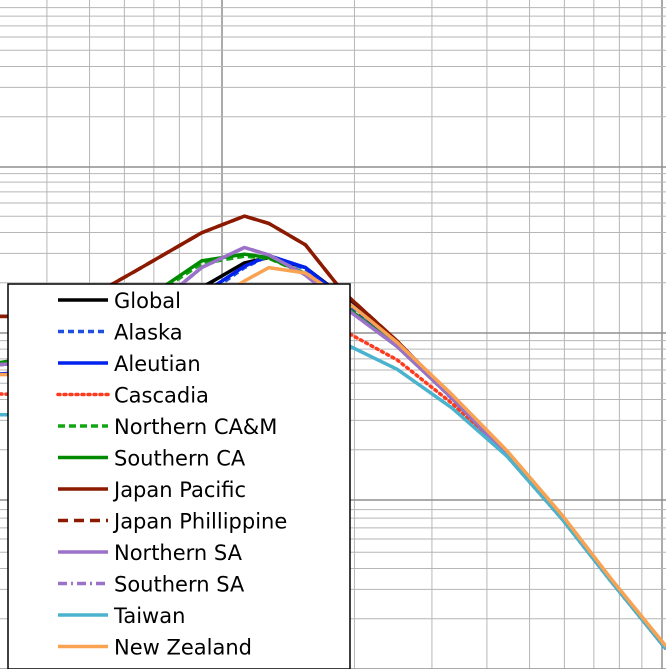 Image resolution: width=666 pixels, height=669 pixels. I want to click on legend-label: Northern SA, so click(178, 553).